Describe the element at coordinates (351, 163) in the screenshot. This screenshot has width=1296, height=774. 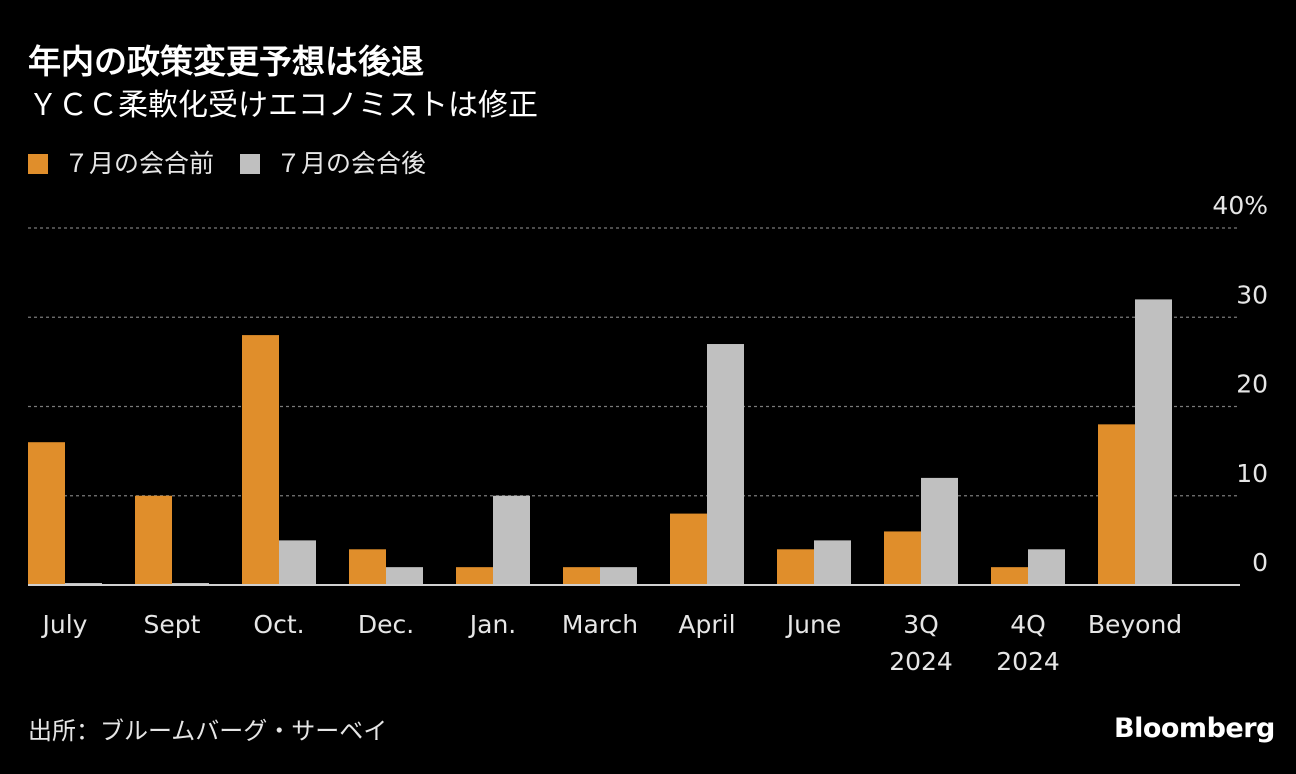
I see `legend-label-after: ７月の会合後` at that location.